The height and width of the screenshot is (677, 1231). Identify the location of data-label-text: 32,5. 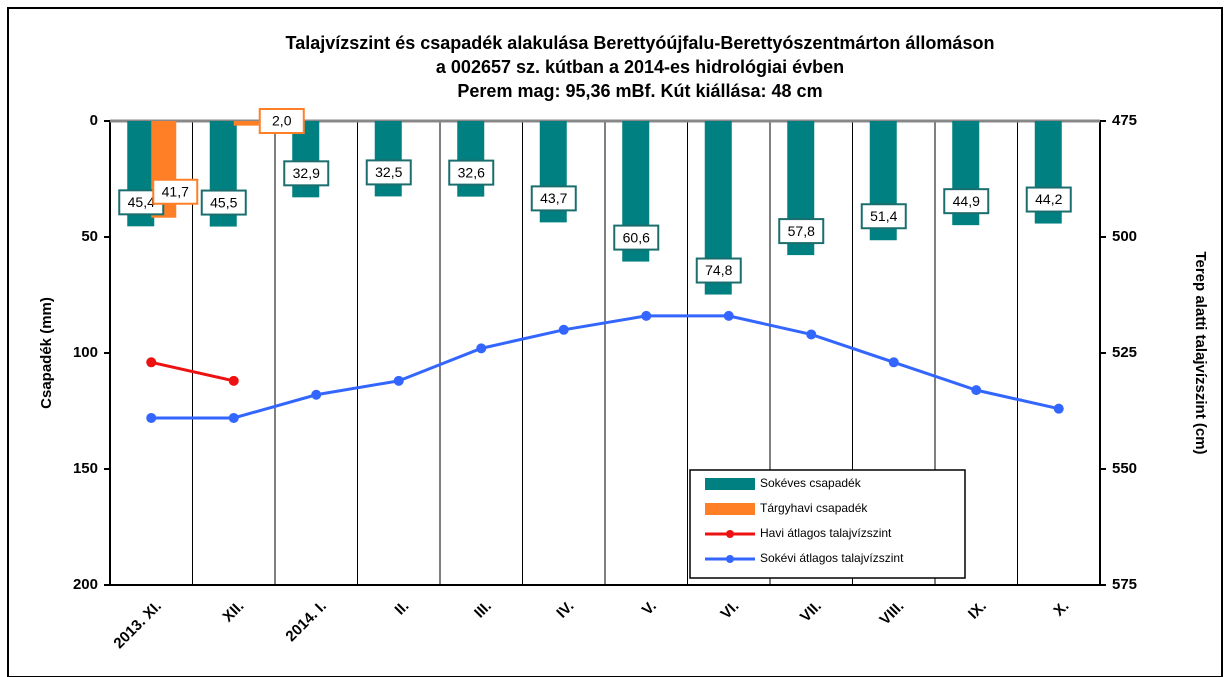
(388, 172).